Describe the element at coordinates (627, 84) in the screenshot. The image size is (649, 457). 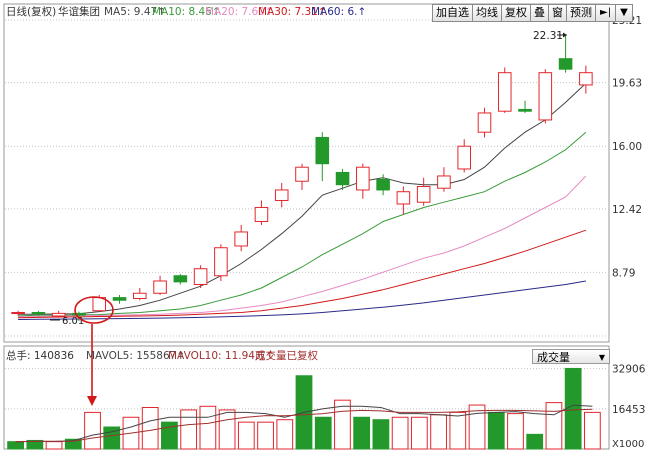
I see `price-tick-label: 19.63` at that location.